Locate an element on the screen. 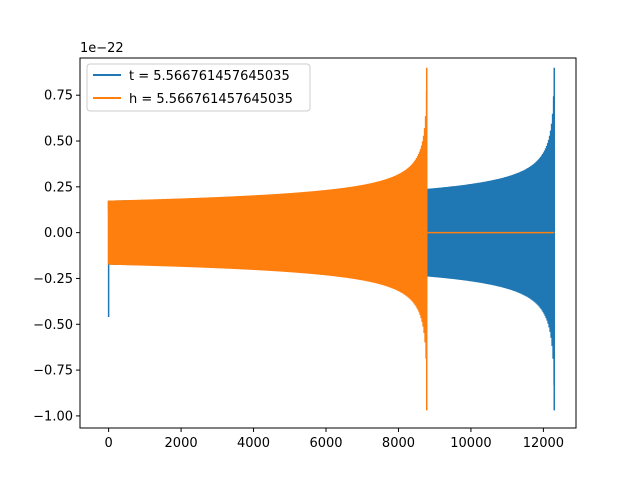 This screenshot has width=640, height=480. x-tick-label: 4000 is located at coordinates (253, 443).